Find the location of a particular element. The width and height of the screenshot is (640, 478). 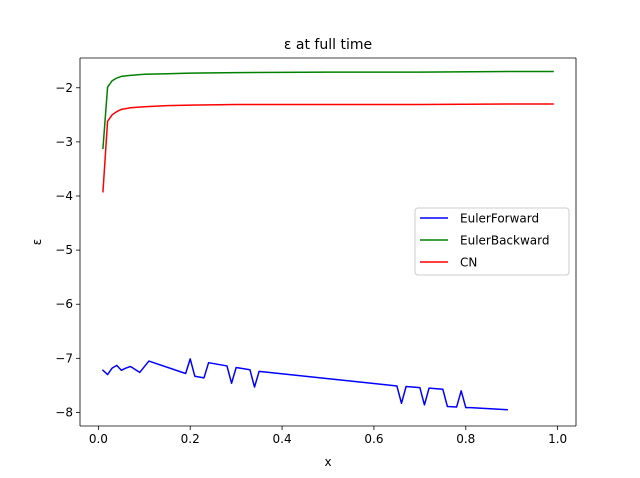

x-tick-label: 0.6 is located at coordinates (373, 439).